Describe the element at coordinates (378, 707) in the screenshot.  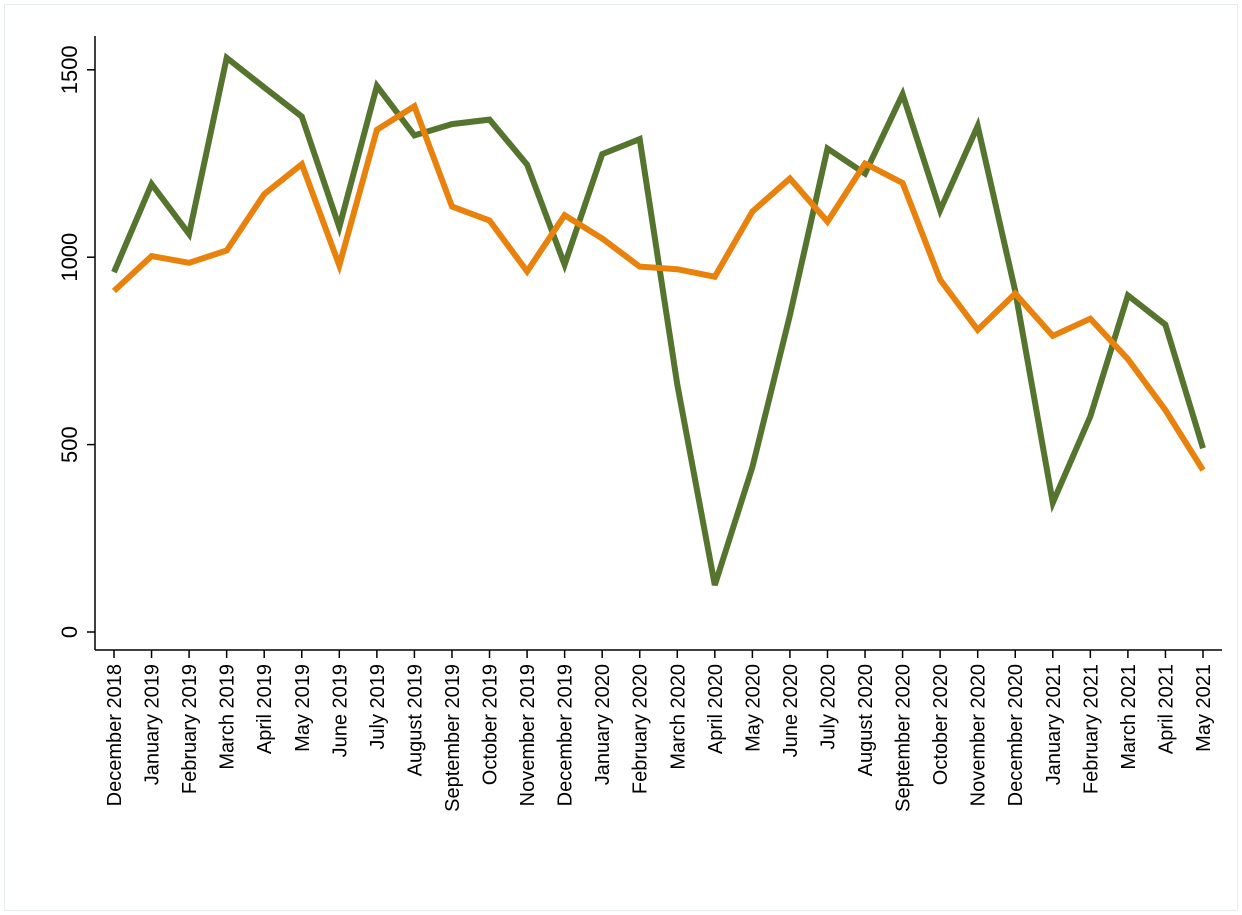
I see `x-tick-label: July 2019` at that location.